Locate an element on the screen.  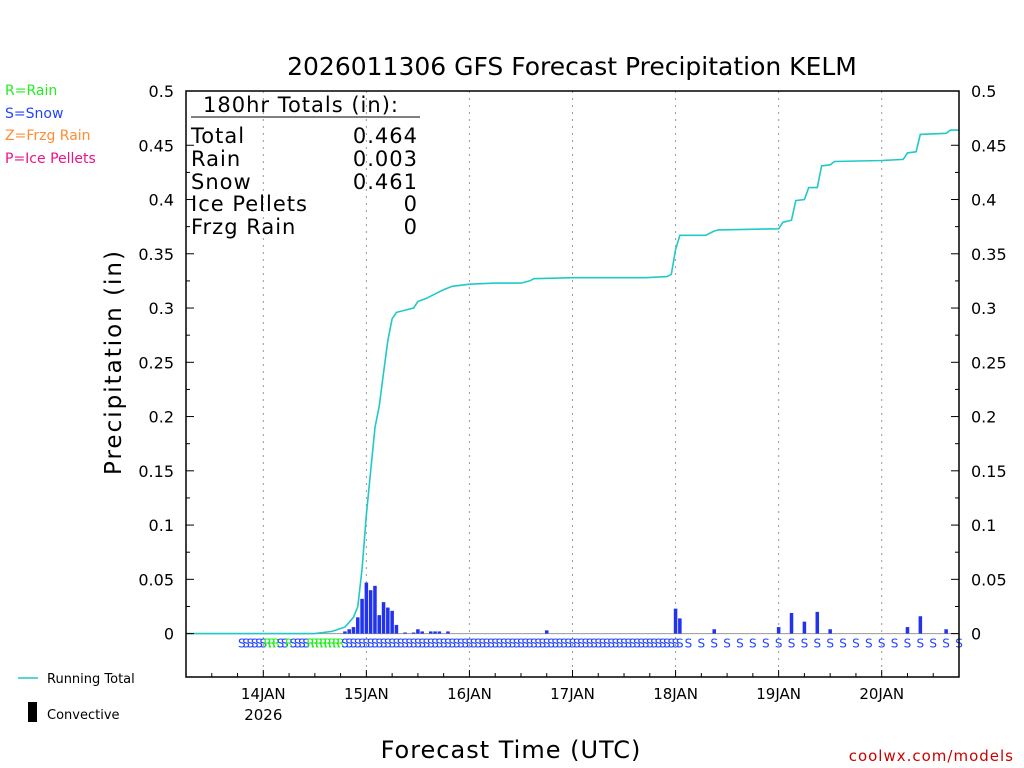
ptype-legend-ice-pellets: P=Ice Pellets is located at coordinates (50, 159).